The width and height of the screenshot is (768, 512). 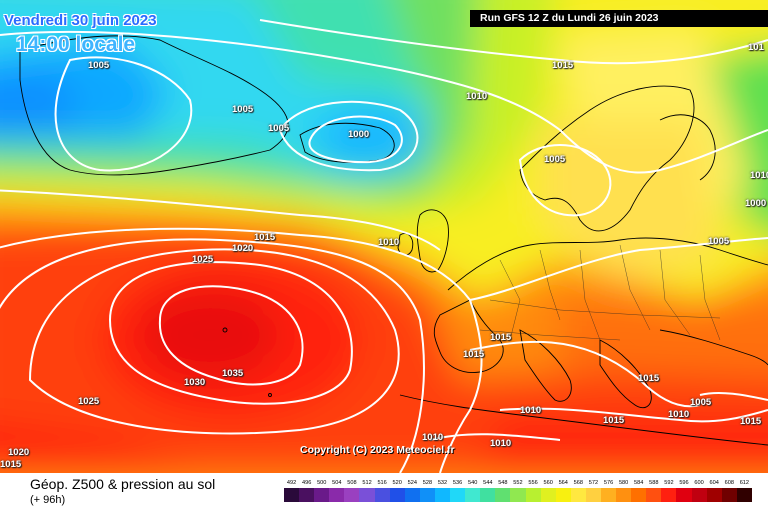 I want to click on isobar-label: 1020, so click(x=19, y=452).